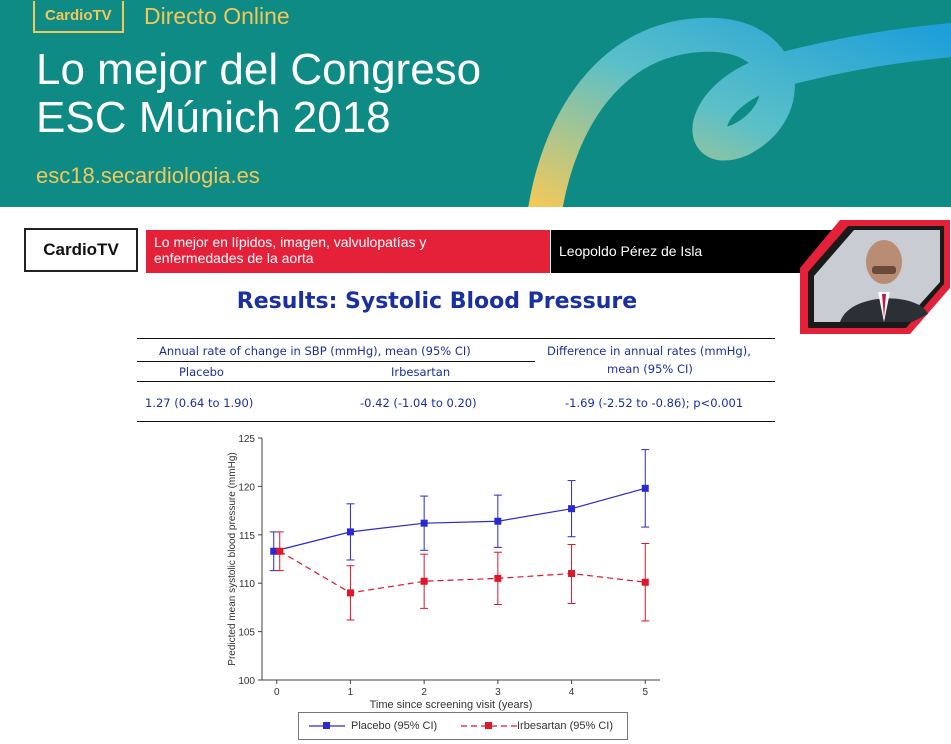  Describe the element at coordinates (645, 692) in the screenshot. I see `x-tick-label: 5` at that location.